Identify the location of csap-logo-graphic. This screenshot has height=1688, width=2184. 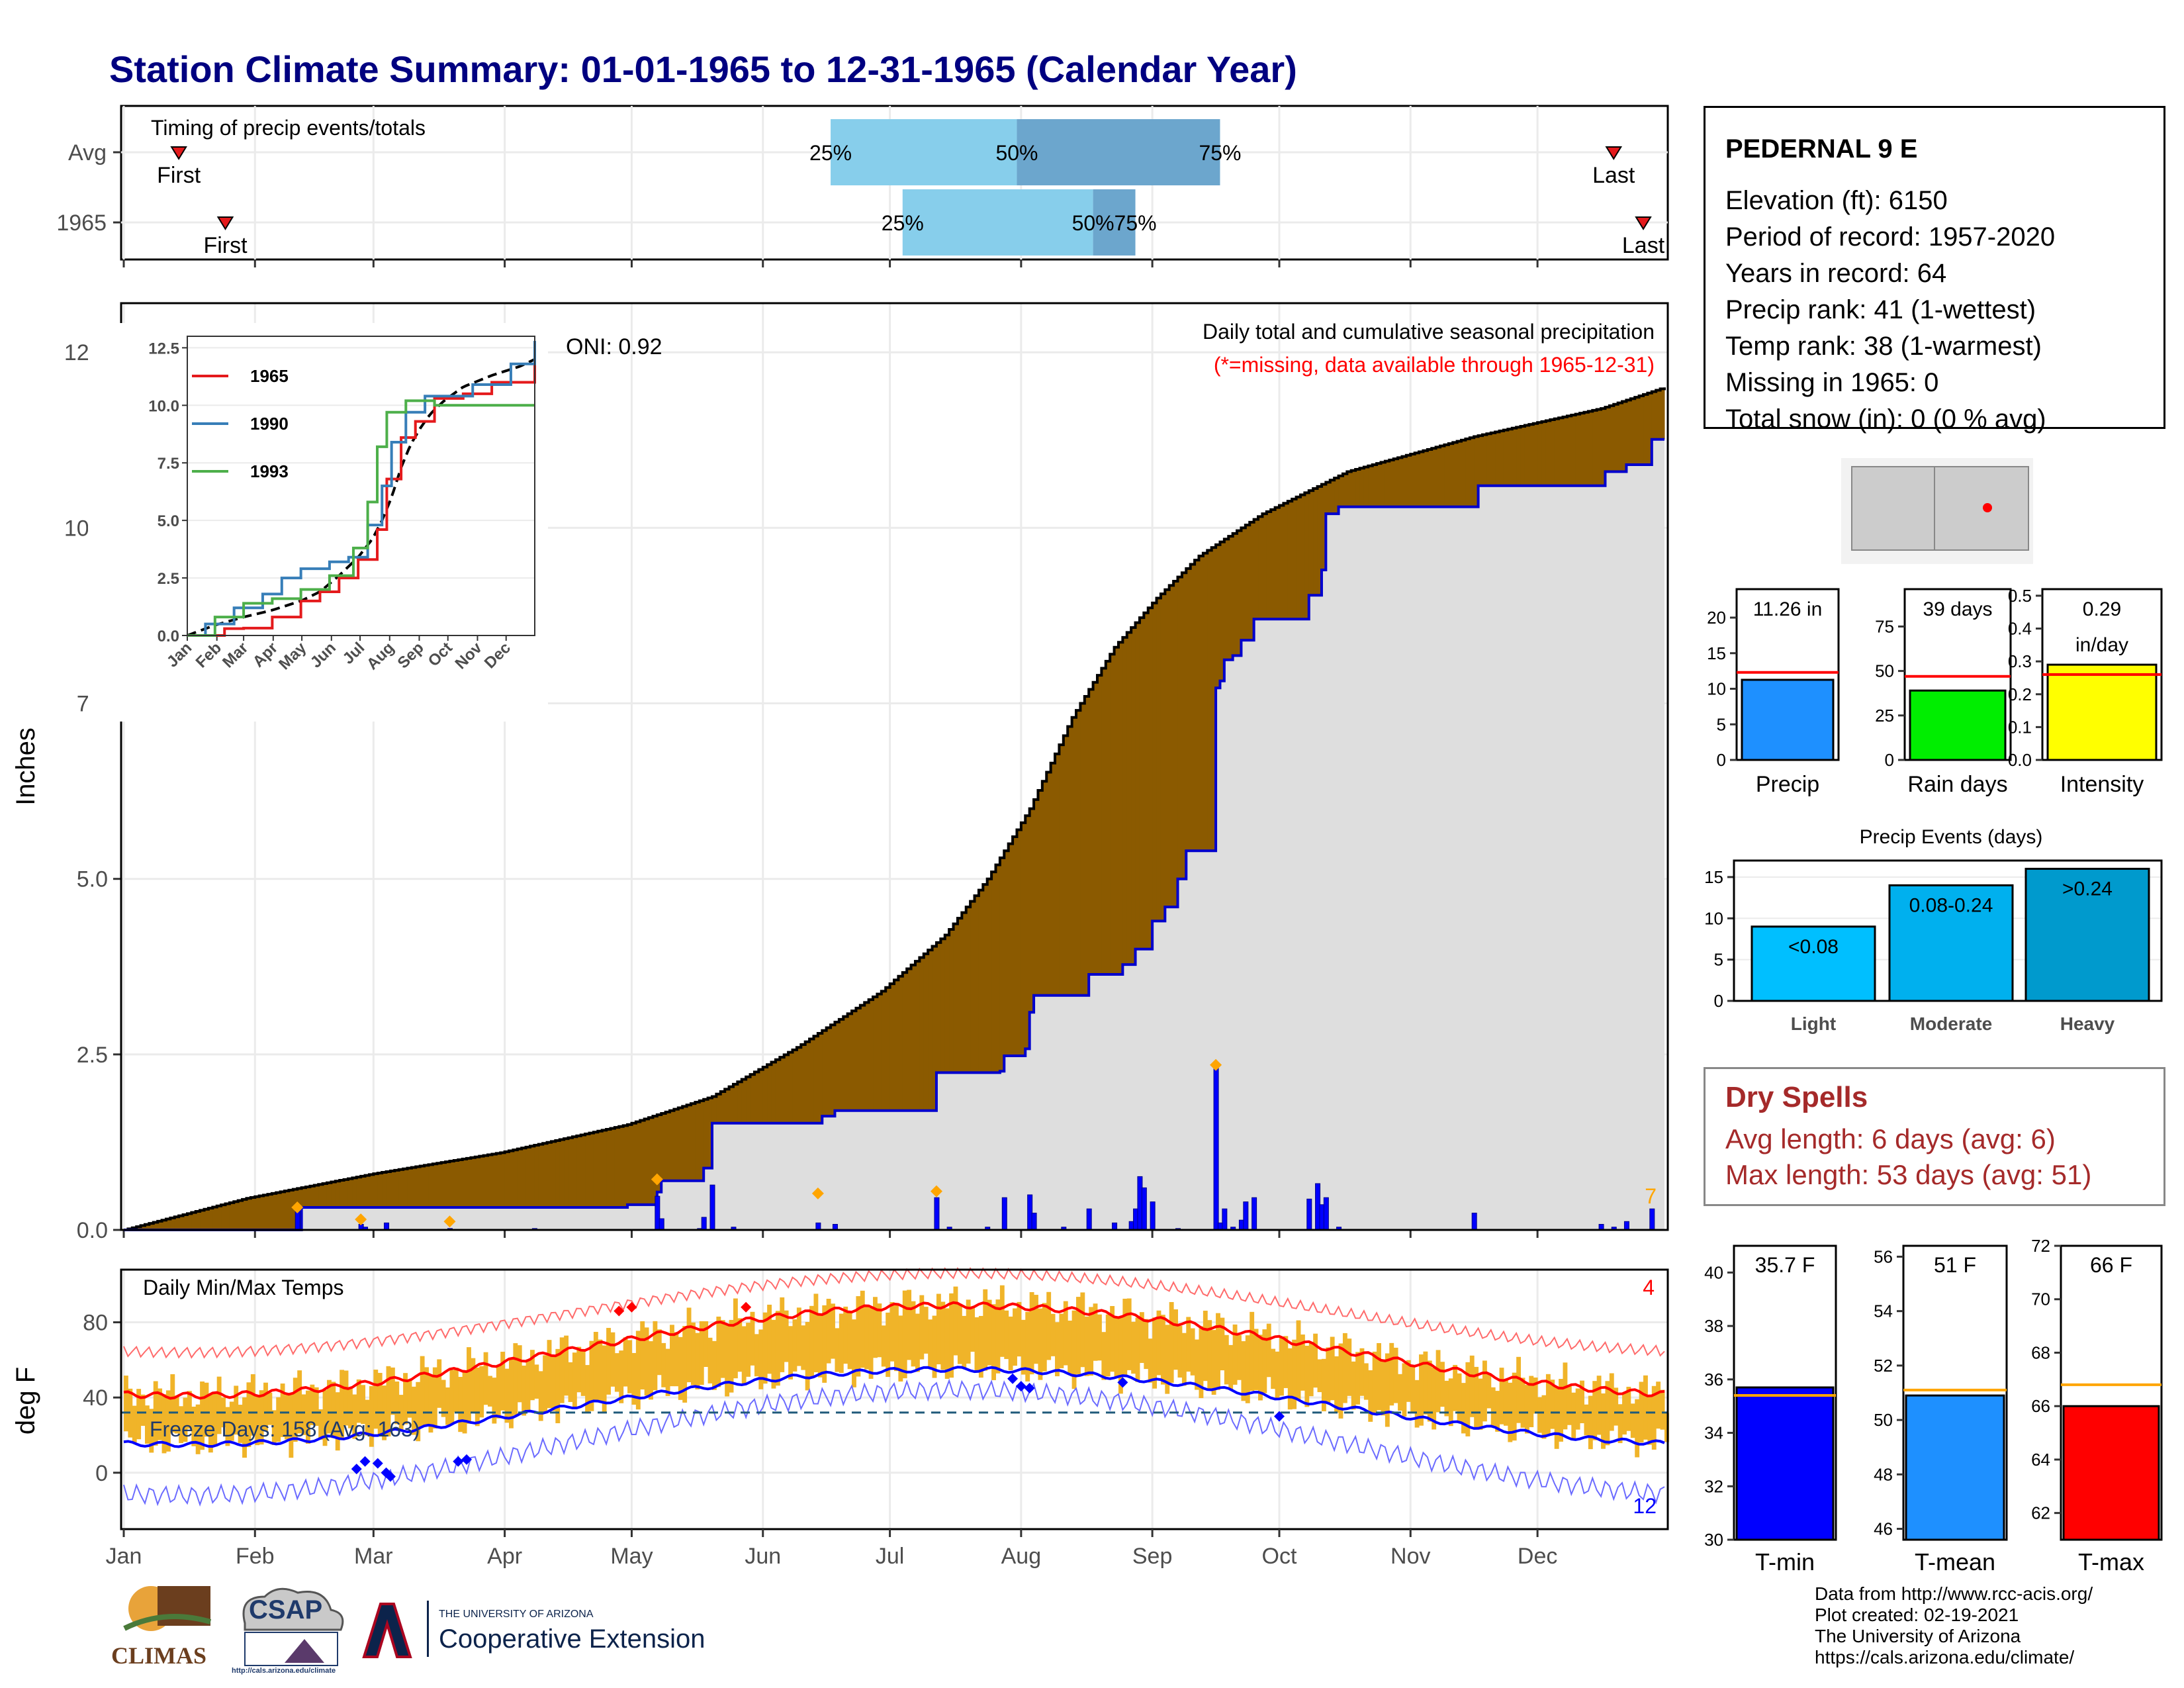
(293, 1626).